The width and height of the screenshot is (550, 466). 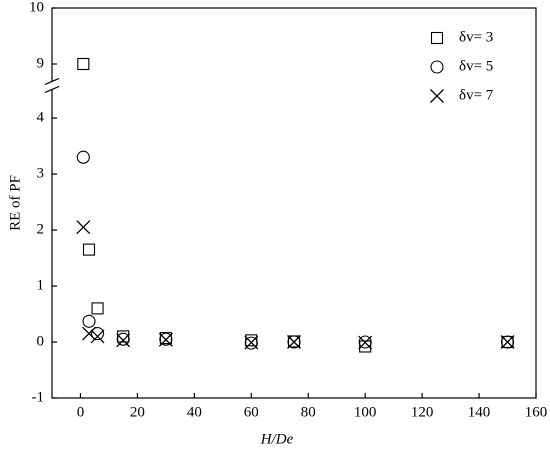 I want to click on x-tick-label: 140, so click(x=479, y=412).